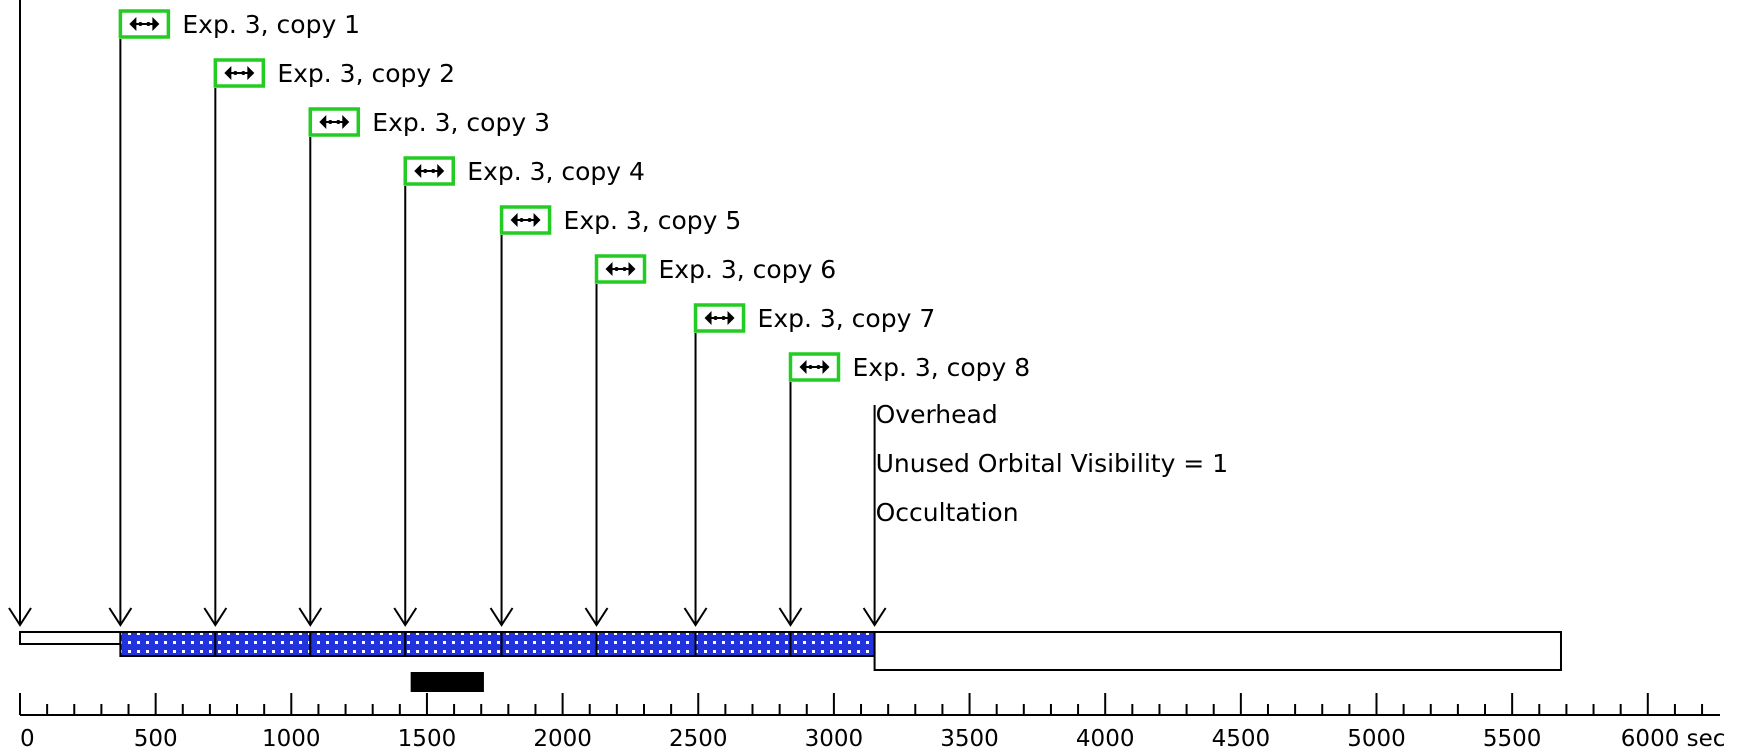  Describe the element at coordinates (156, 738) in the screenshot. I see `tick-label: 500` at that location.